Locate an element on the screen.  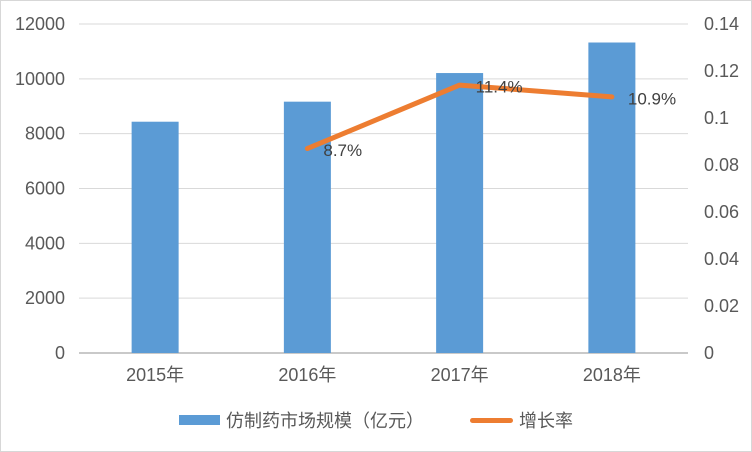
left-axis-tick-label: 2000 is located at coordinates (45, 298).